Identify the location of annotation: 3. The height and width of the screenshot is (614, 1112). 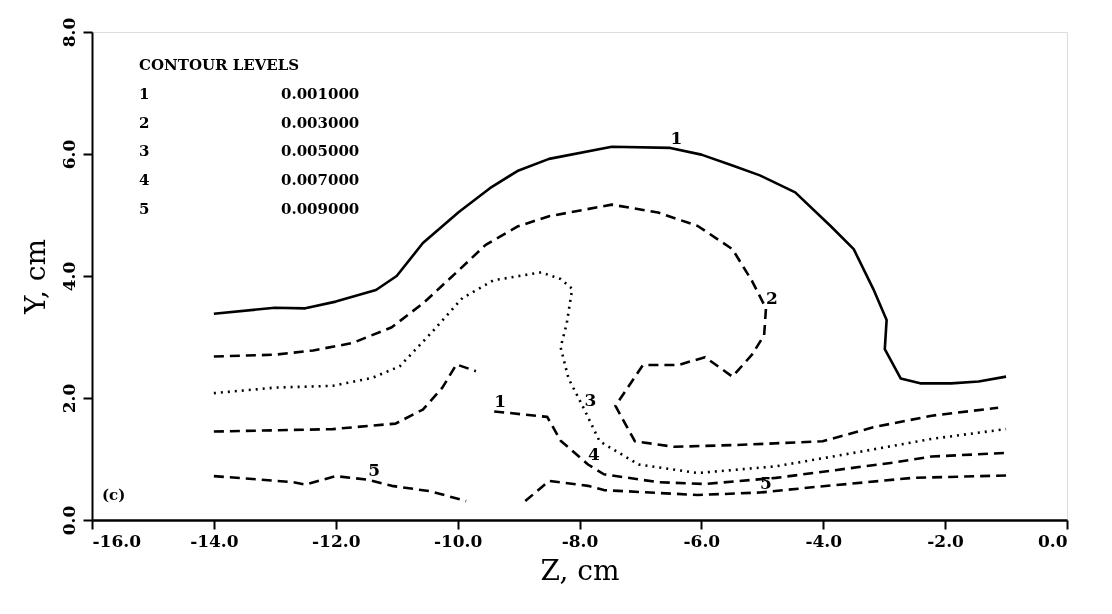
(590, 399).